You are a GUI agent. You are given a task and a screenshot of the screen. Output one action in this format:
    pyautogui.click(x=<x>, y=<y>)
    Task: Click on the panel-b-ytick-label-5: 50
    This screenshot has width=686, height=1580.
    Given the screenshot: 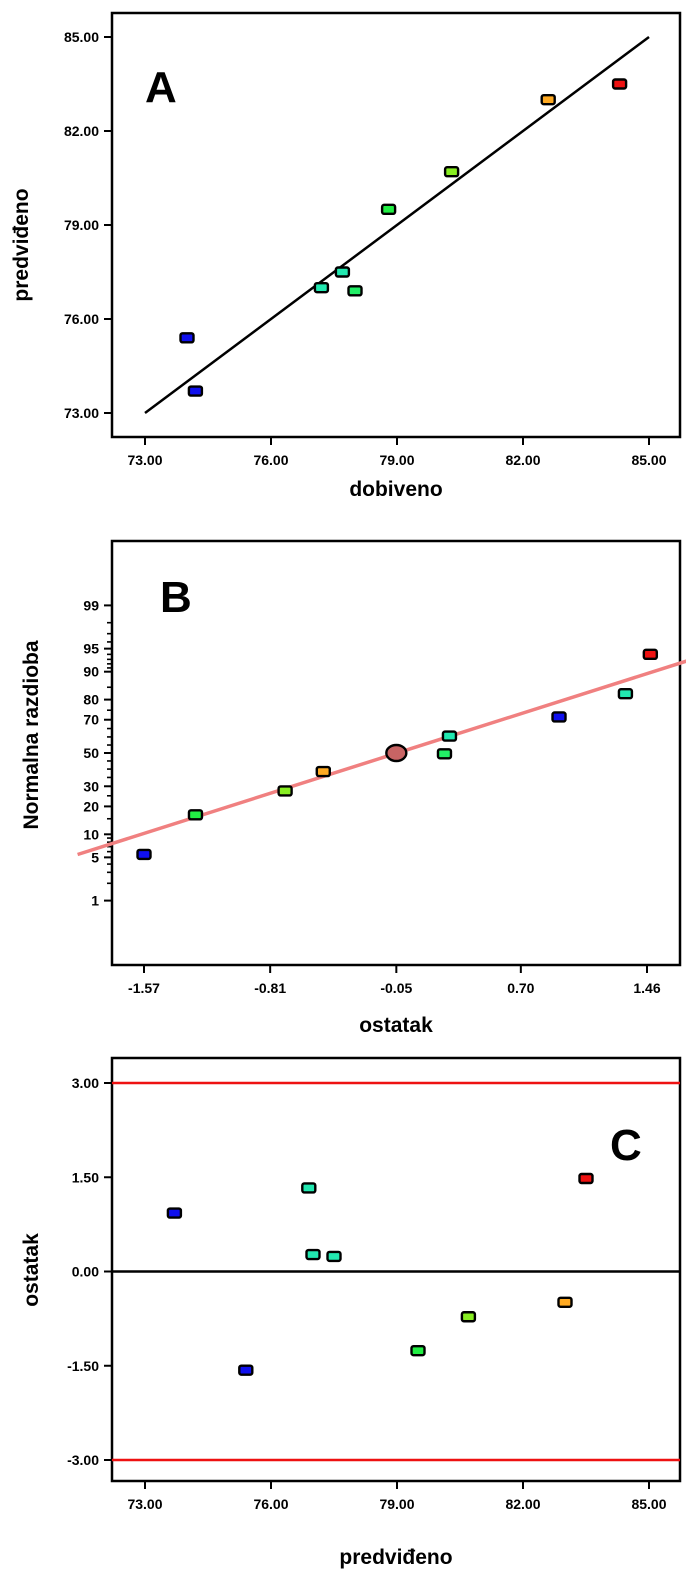 What is the action you would take?
    pyautogui.click(x=91, y=753)
    